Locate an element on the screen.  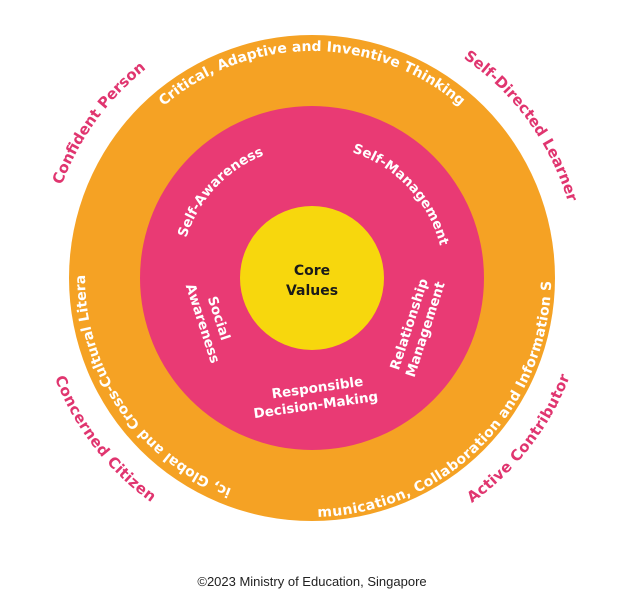
core-circle is located at coordinates (312, 278).